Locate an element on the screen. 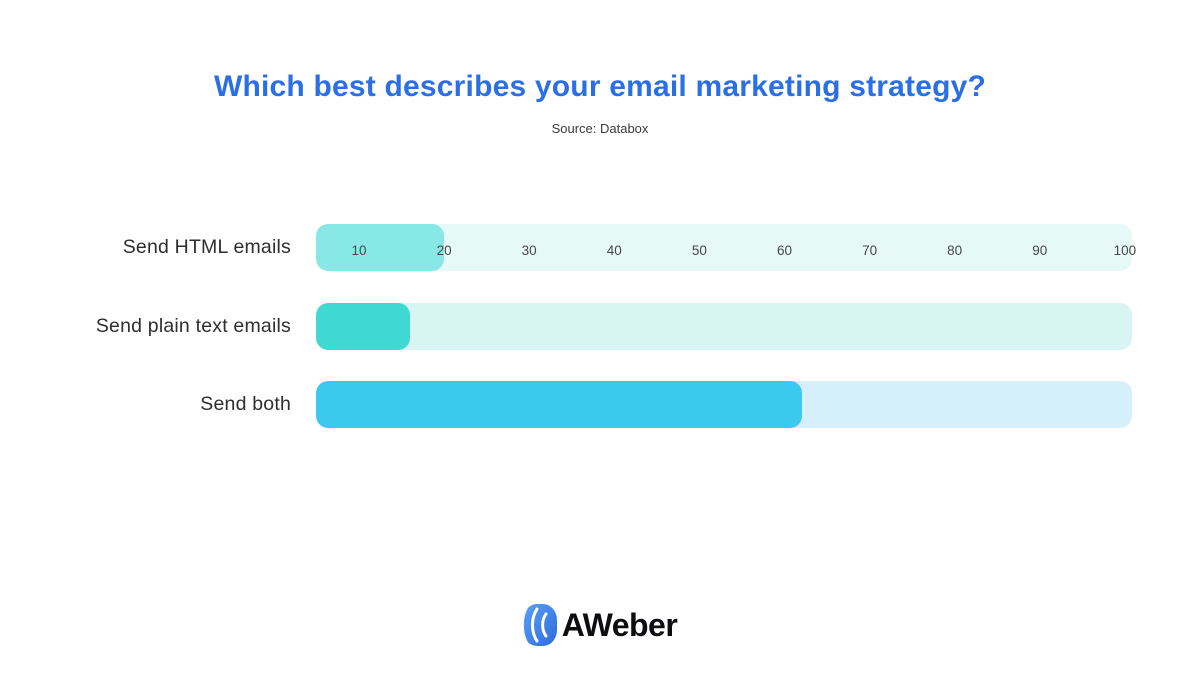 The height and width of the screenshot is (675, 1200). bar-row: Send both is located at coordinates (600, 404).